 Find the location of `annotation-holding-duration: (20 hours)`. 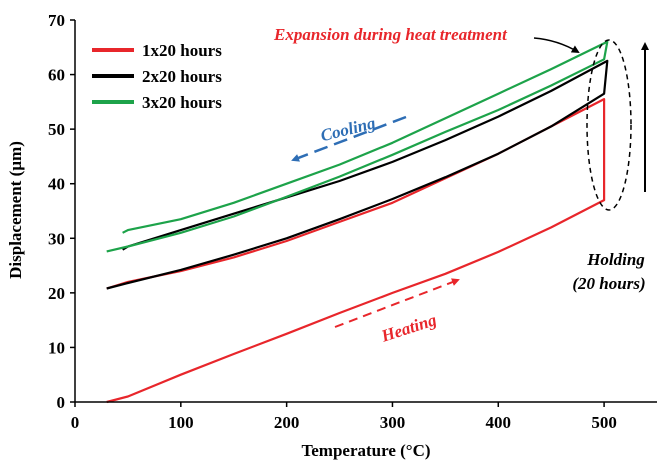

annotation-holding-duration: (20 hours) is located at coordinates (608, 283).